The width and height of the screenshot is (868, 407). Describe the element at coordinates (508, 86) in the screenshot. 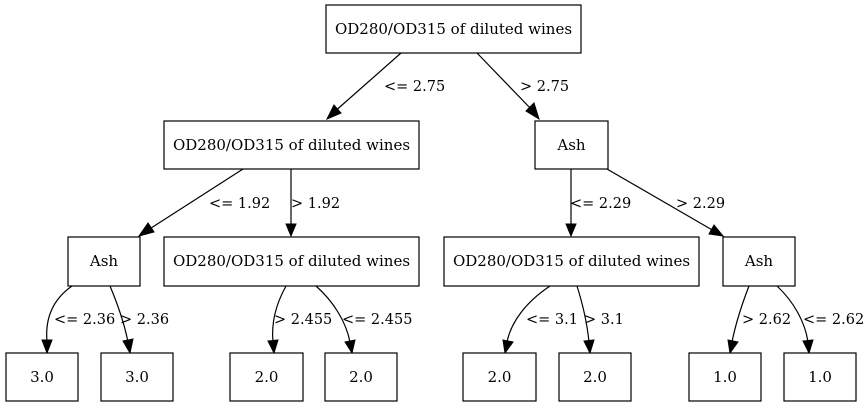

I see `edge-root-right` at that location.